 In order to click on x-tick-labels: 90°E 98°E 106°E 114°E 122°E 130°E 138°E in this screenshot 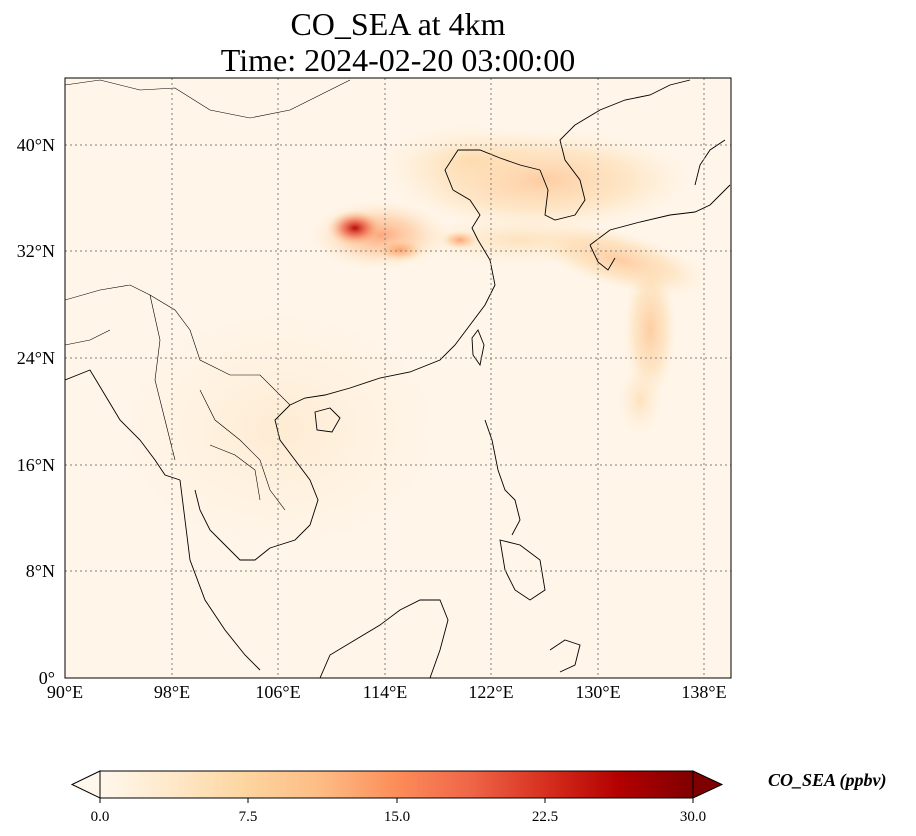, I will do `click(387, 692)`.